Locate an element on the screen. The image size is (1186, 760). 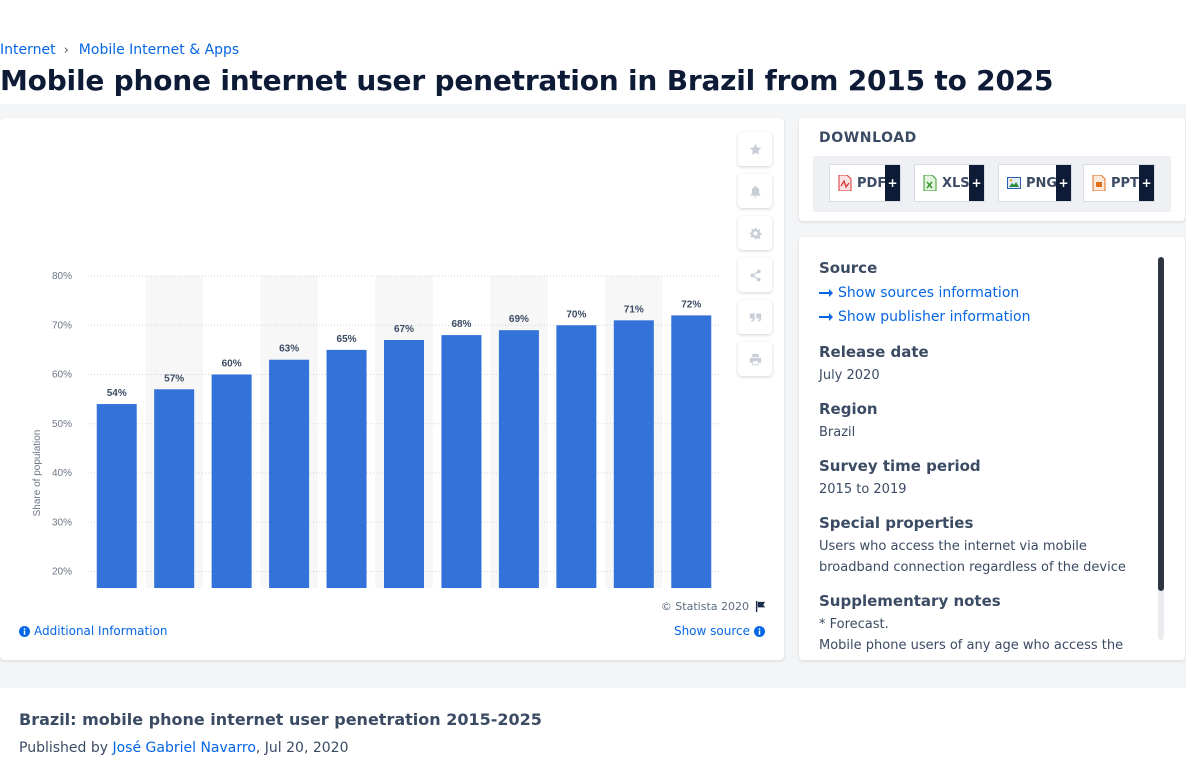
show-publisher-link: Show publisher information is located at coordinates (984, 317).